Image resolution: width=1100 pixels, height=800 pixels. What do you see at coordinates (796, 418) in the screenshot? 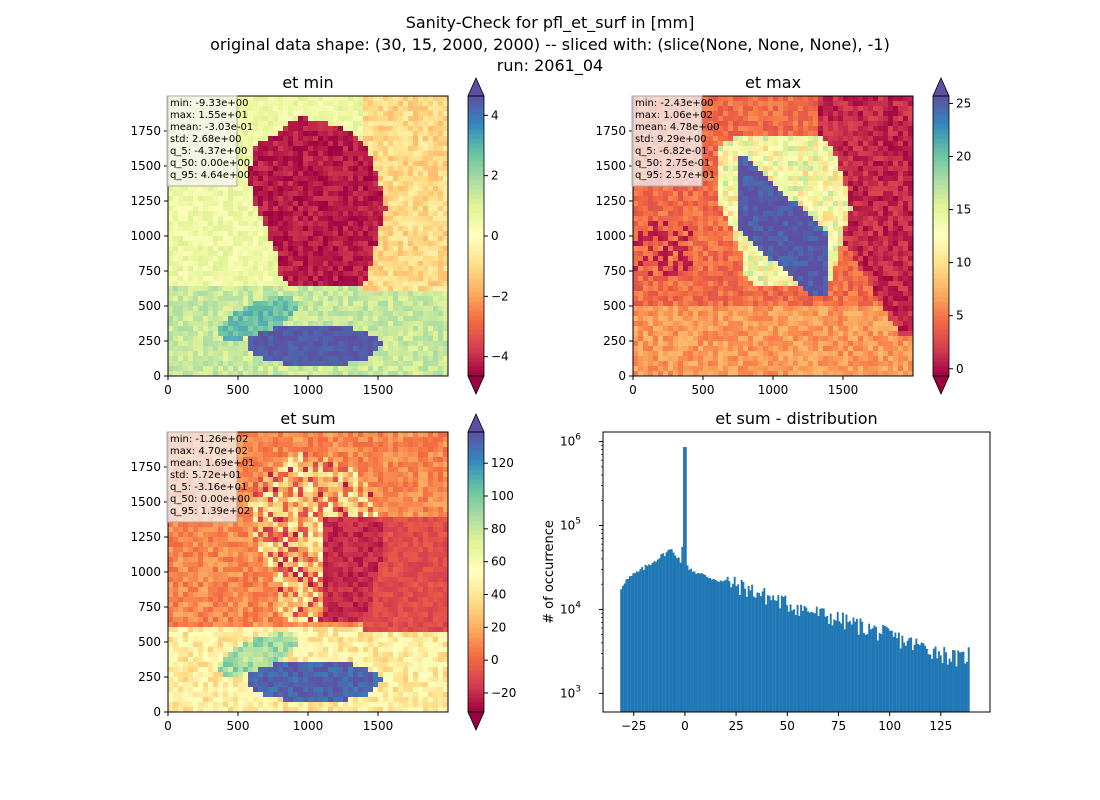
I see `histogram-title: et sum - distribution` at bounding box center [796, 418].